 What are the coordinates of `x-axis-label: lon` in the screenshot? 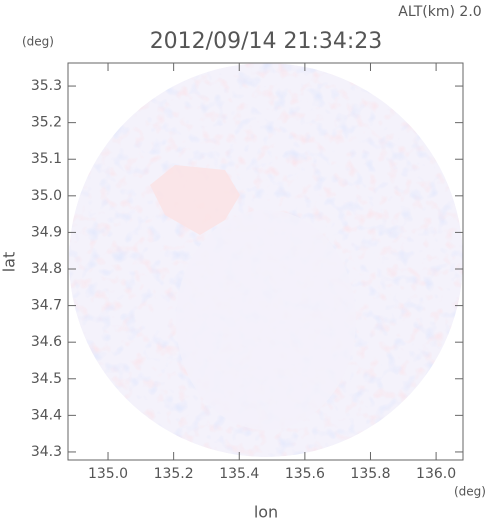 It's located at (266, 512).